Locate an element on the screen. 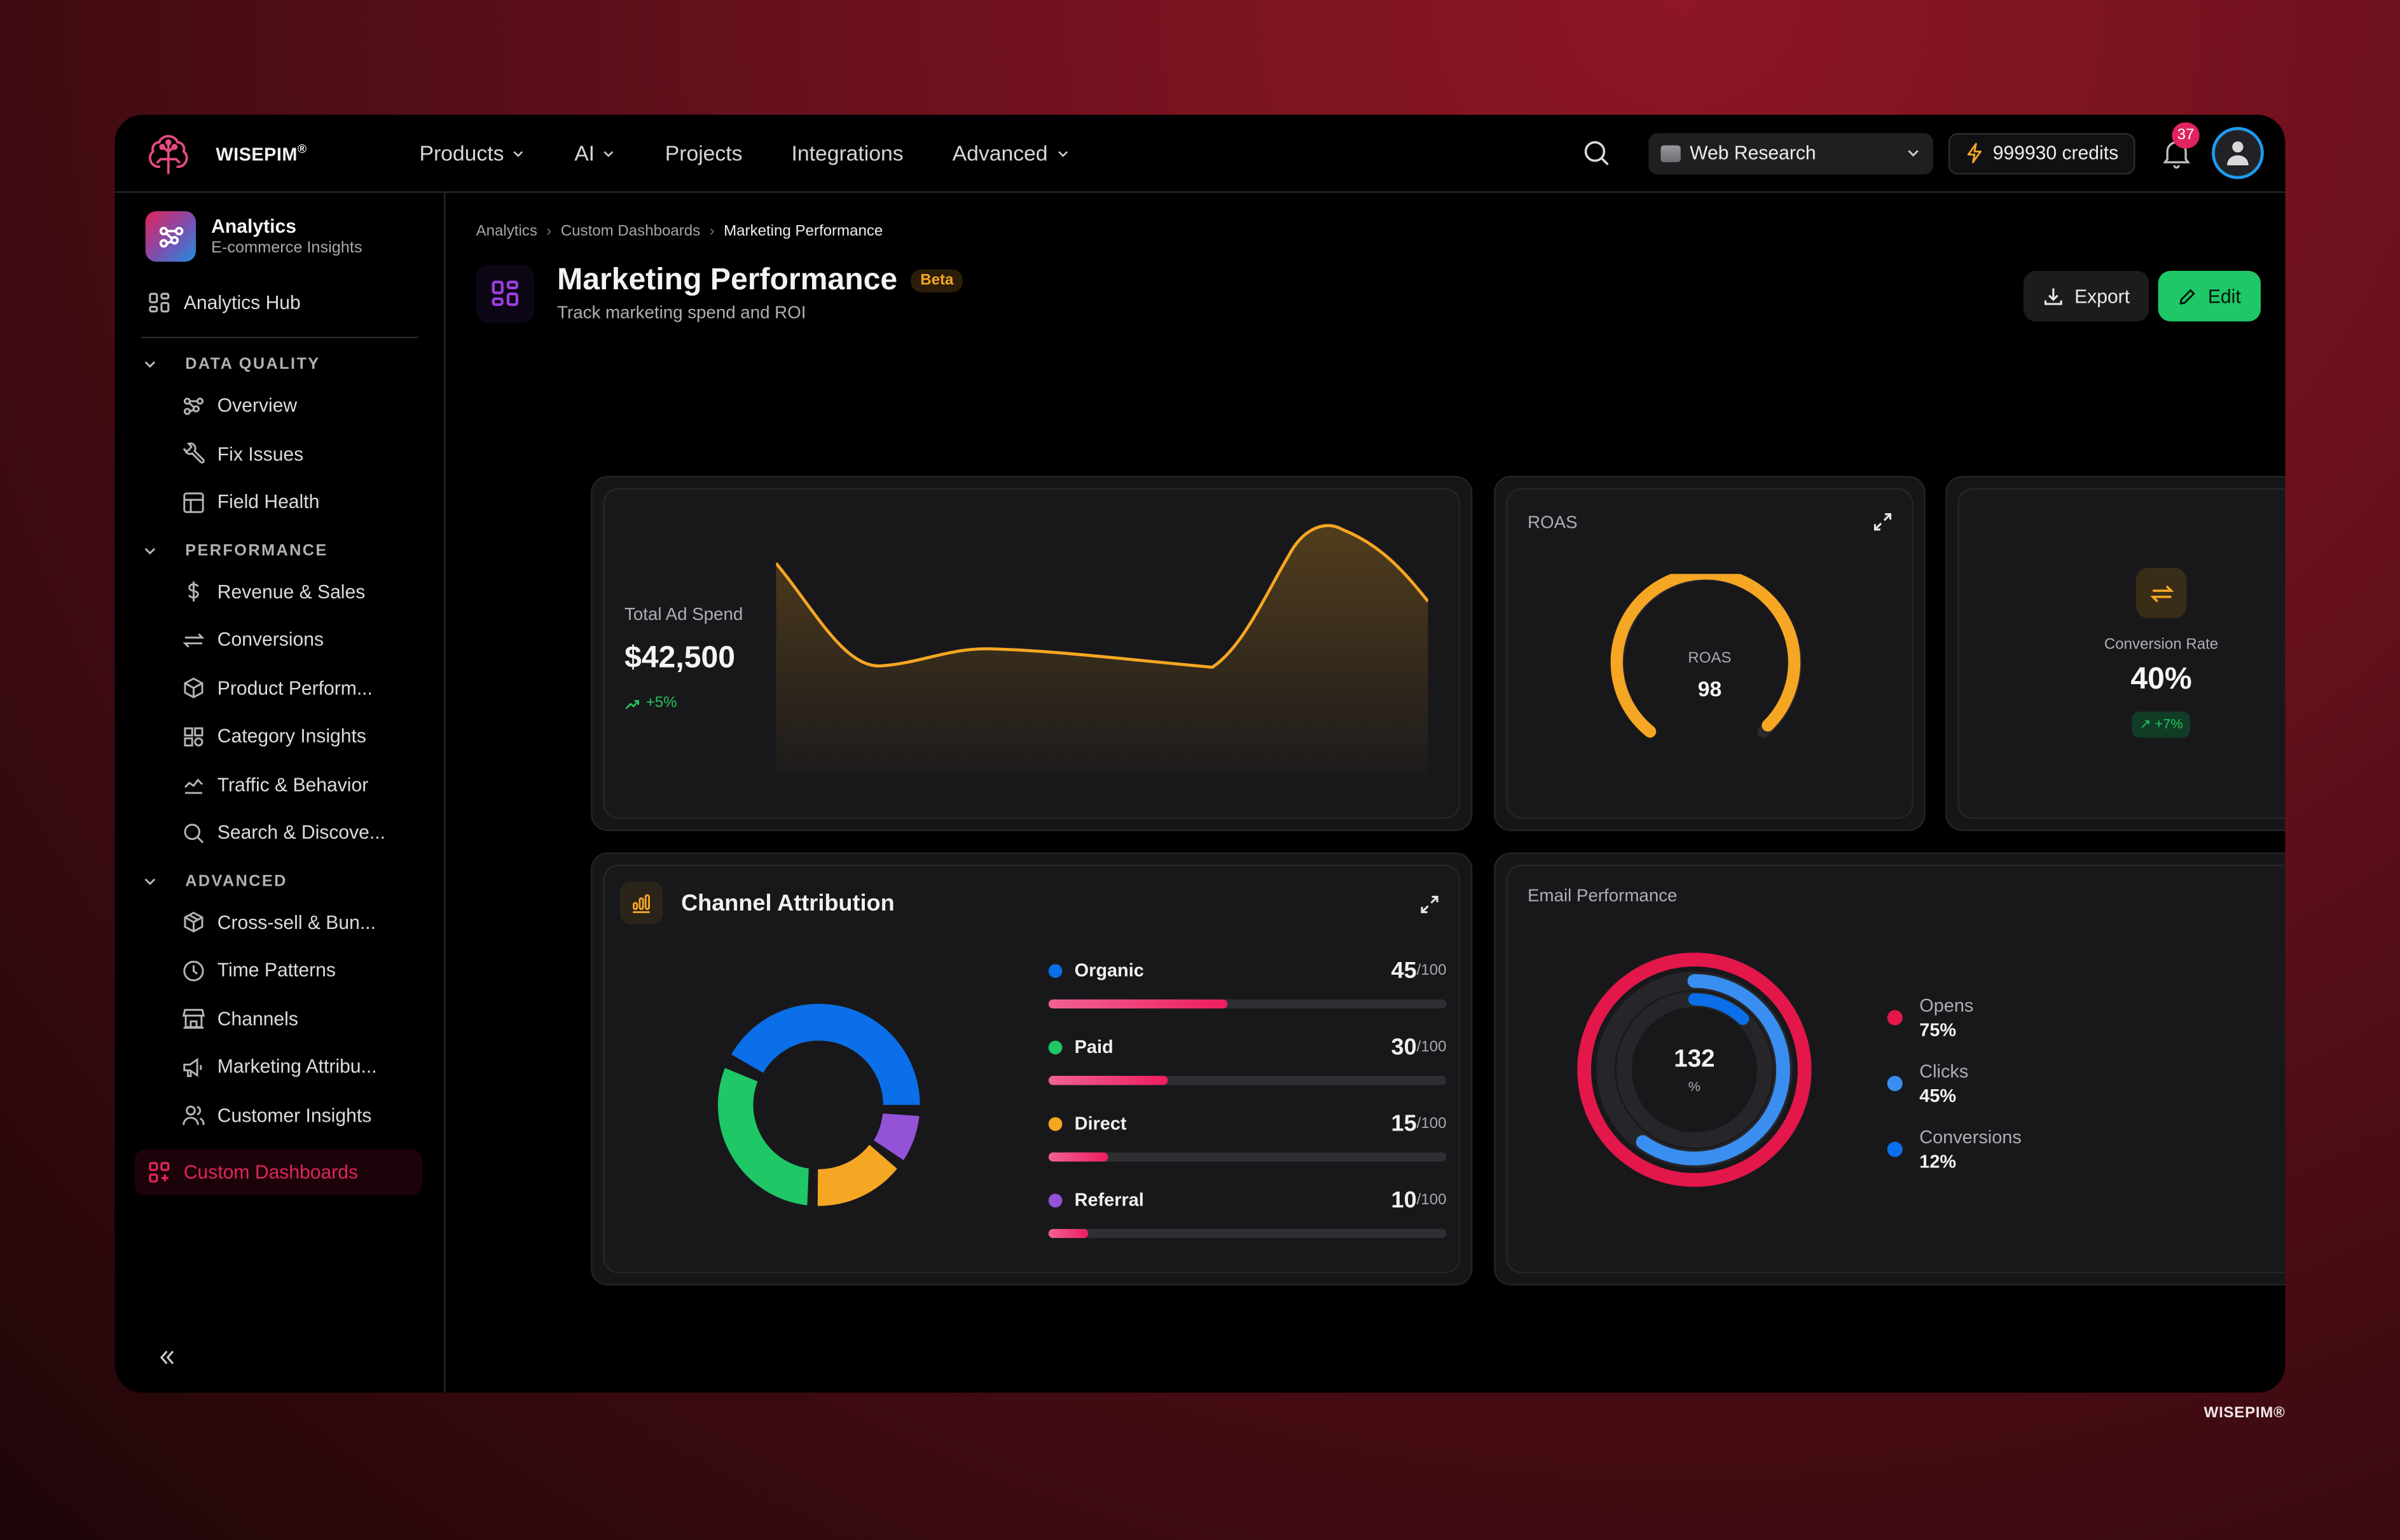  page-subtitle: Track marketing spend and ROI is located at coordinates (681, 313).